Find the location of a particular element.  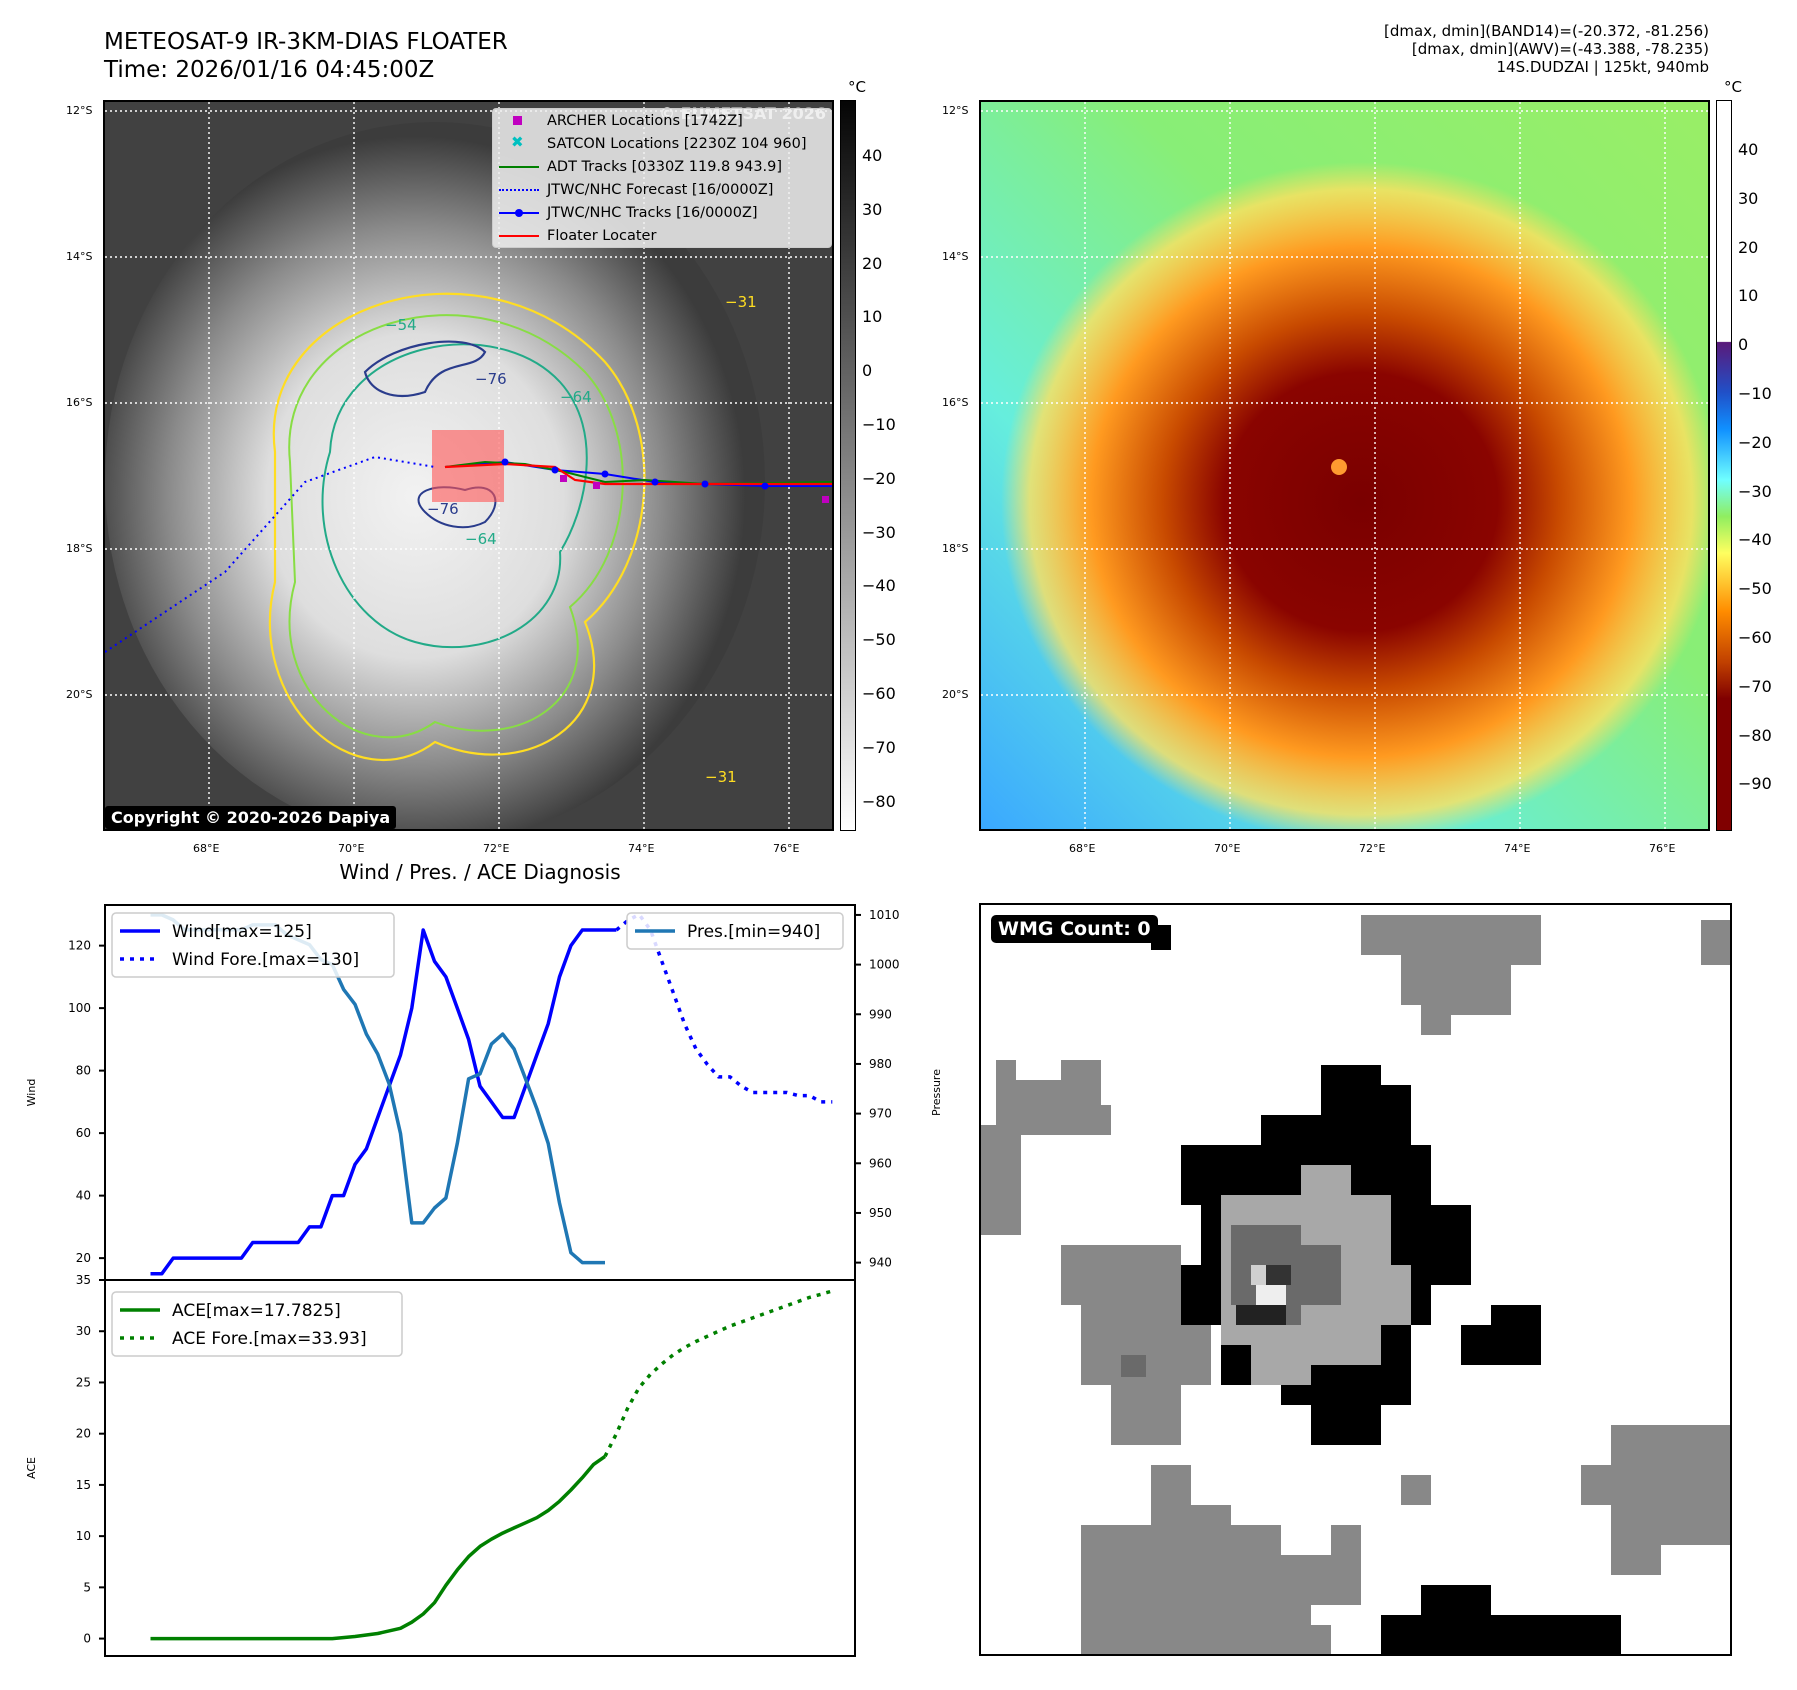

chart-legend: ACE[max=17.7825] ACE Fore.[max=33.93] is located at coordinates (257, 1324).